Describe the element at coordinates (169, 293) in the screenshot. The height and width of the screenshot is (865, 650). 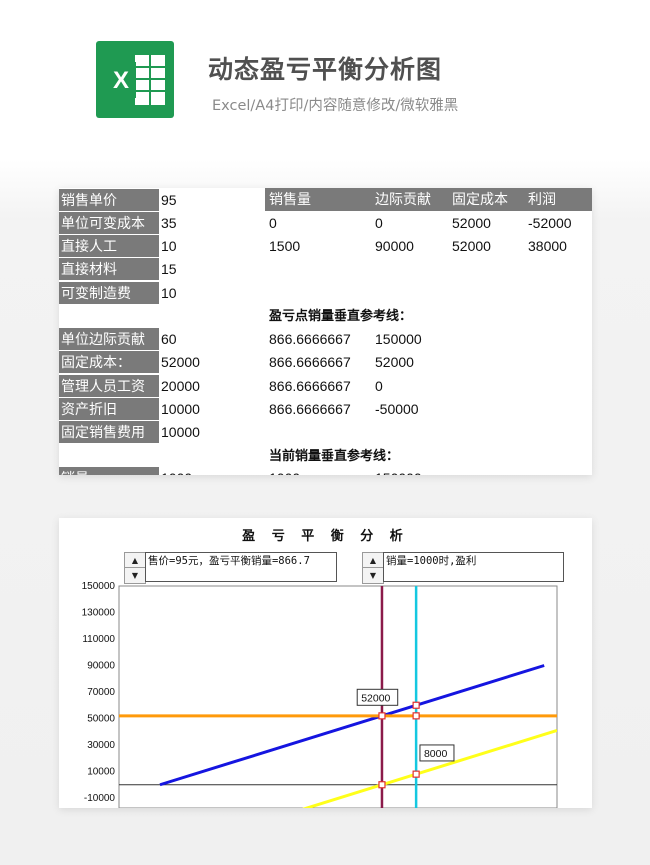
I see `value-variable-overhead: 10` at that location.